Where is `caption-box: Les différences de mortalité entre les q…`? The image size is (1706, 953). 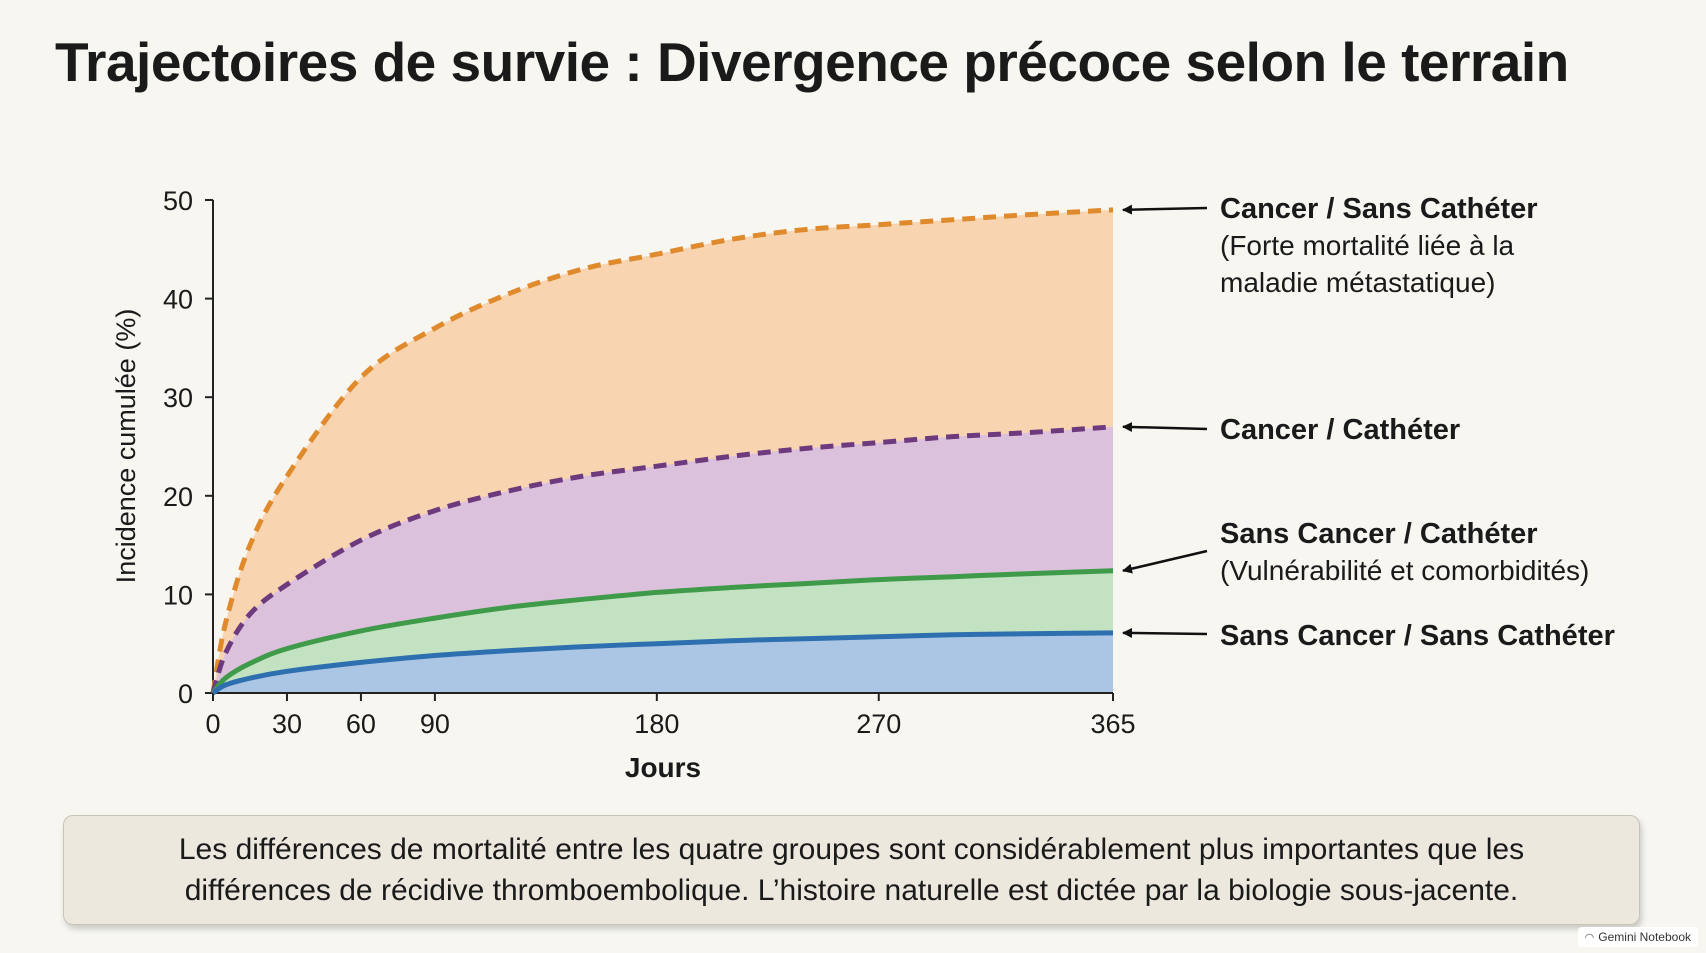 caption-box: Les différences de mortalité entre les q… is located at coordinates (851, 870).